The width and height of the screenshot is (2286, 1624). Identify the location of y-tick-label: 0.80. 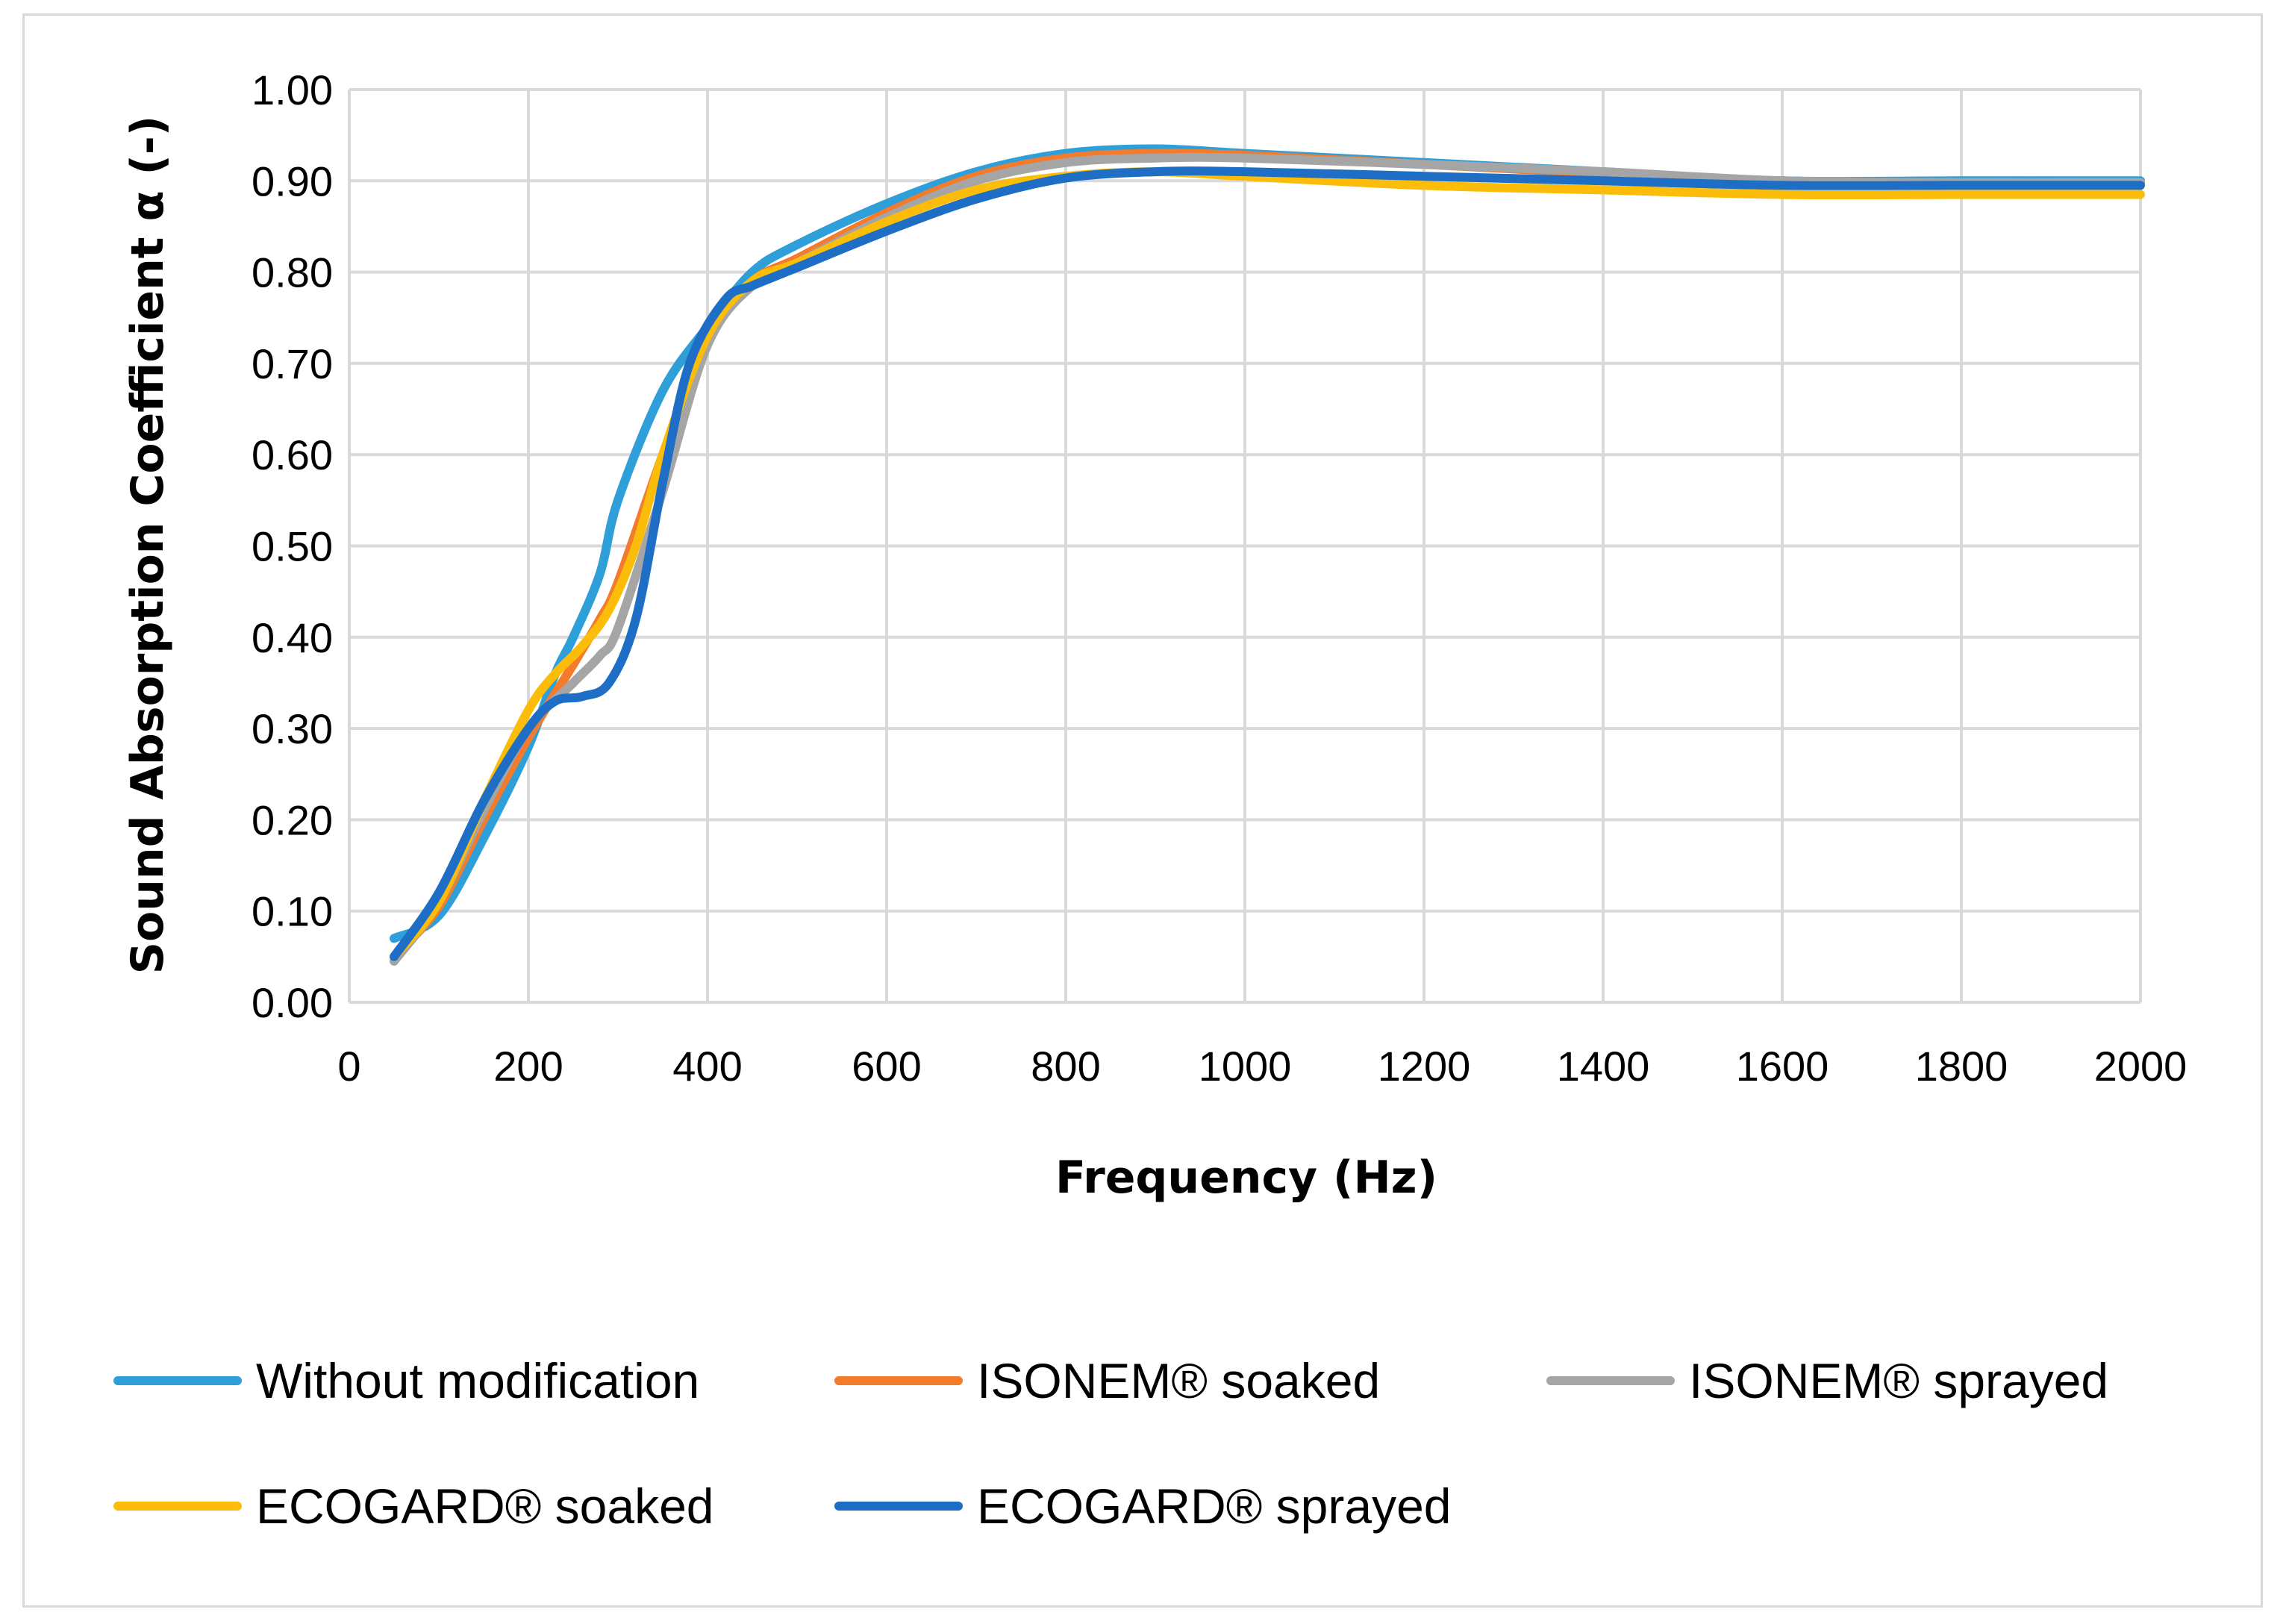
(292, 272).